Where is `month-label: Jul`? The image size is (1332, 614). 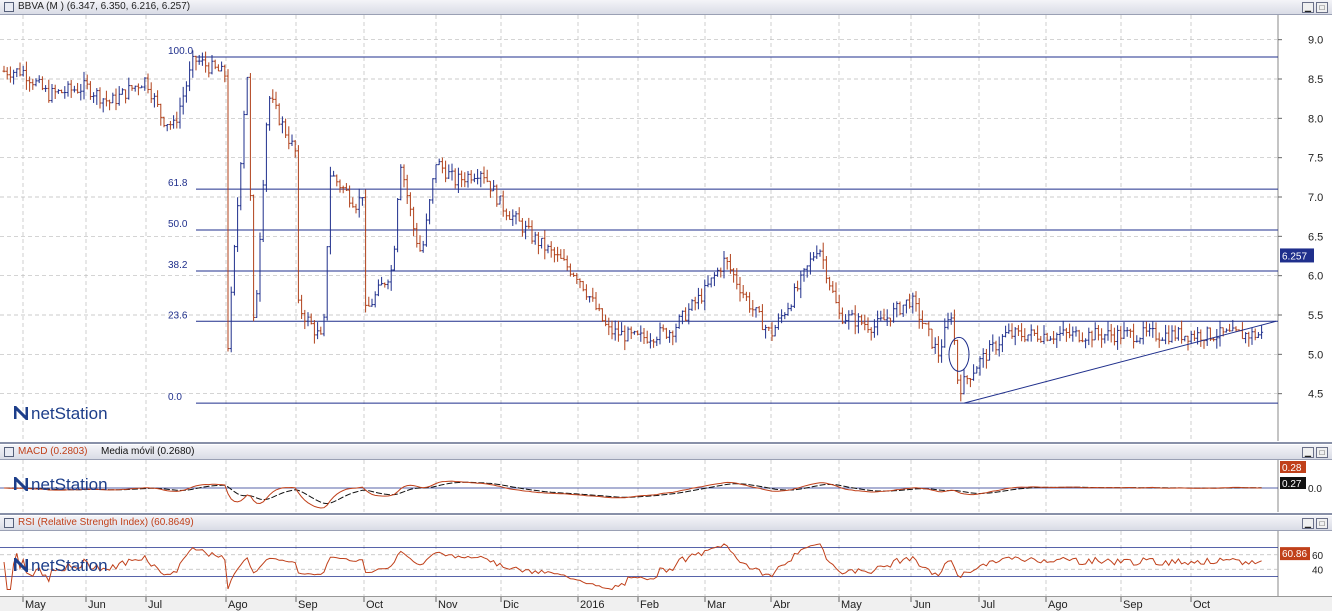 month-label: Jul is located at coordinates (155, 605).